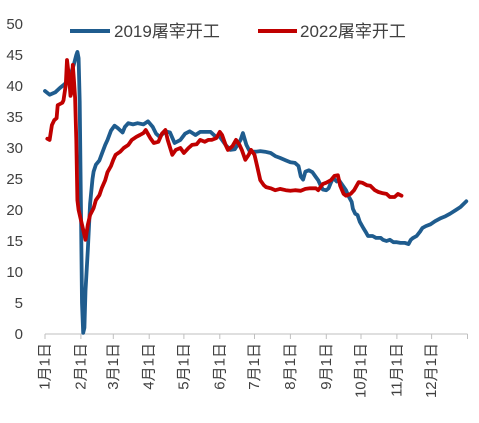 The width and height of the screenshot is (479, 423). What do you see at coordinates (14, 241) in the screenshot?
I see `y-tick-label-15: 15` at bounding box center [14, 241].